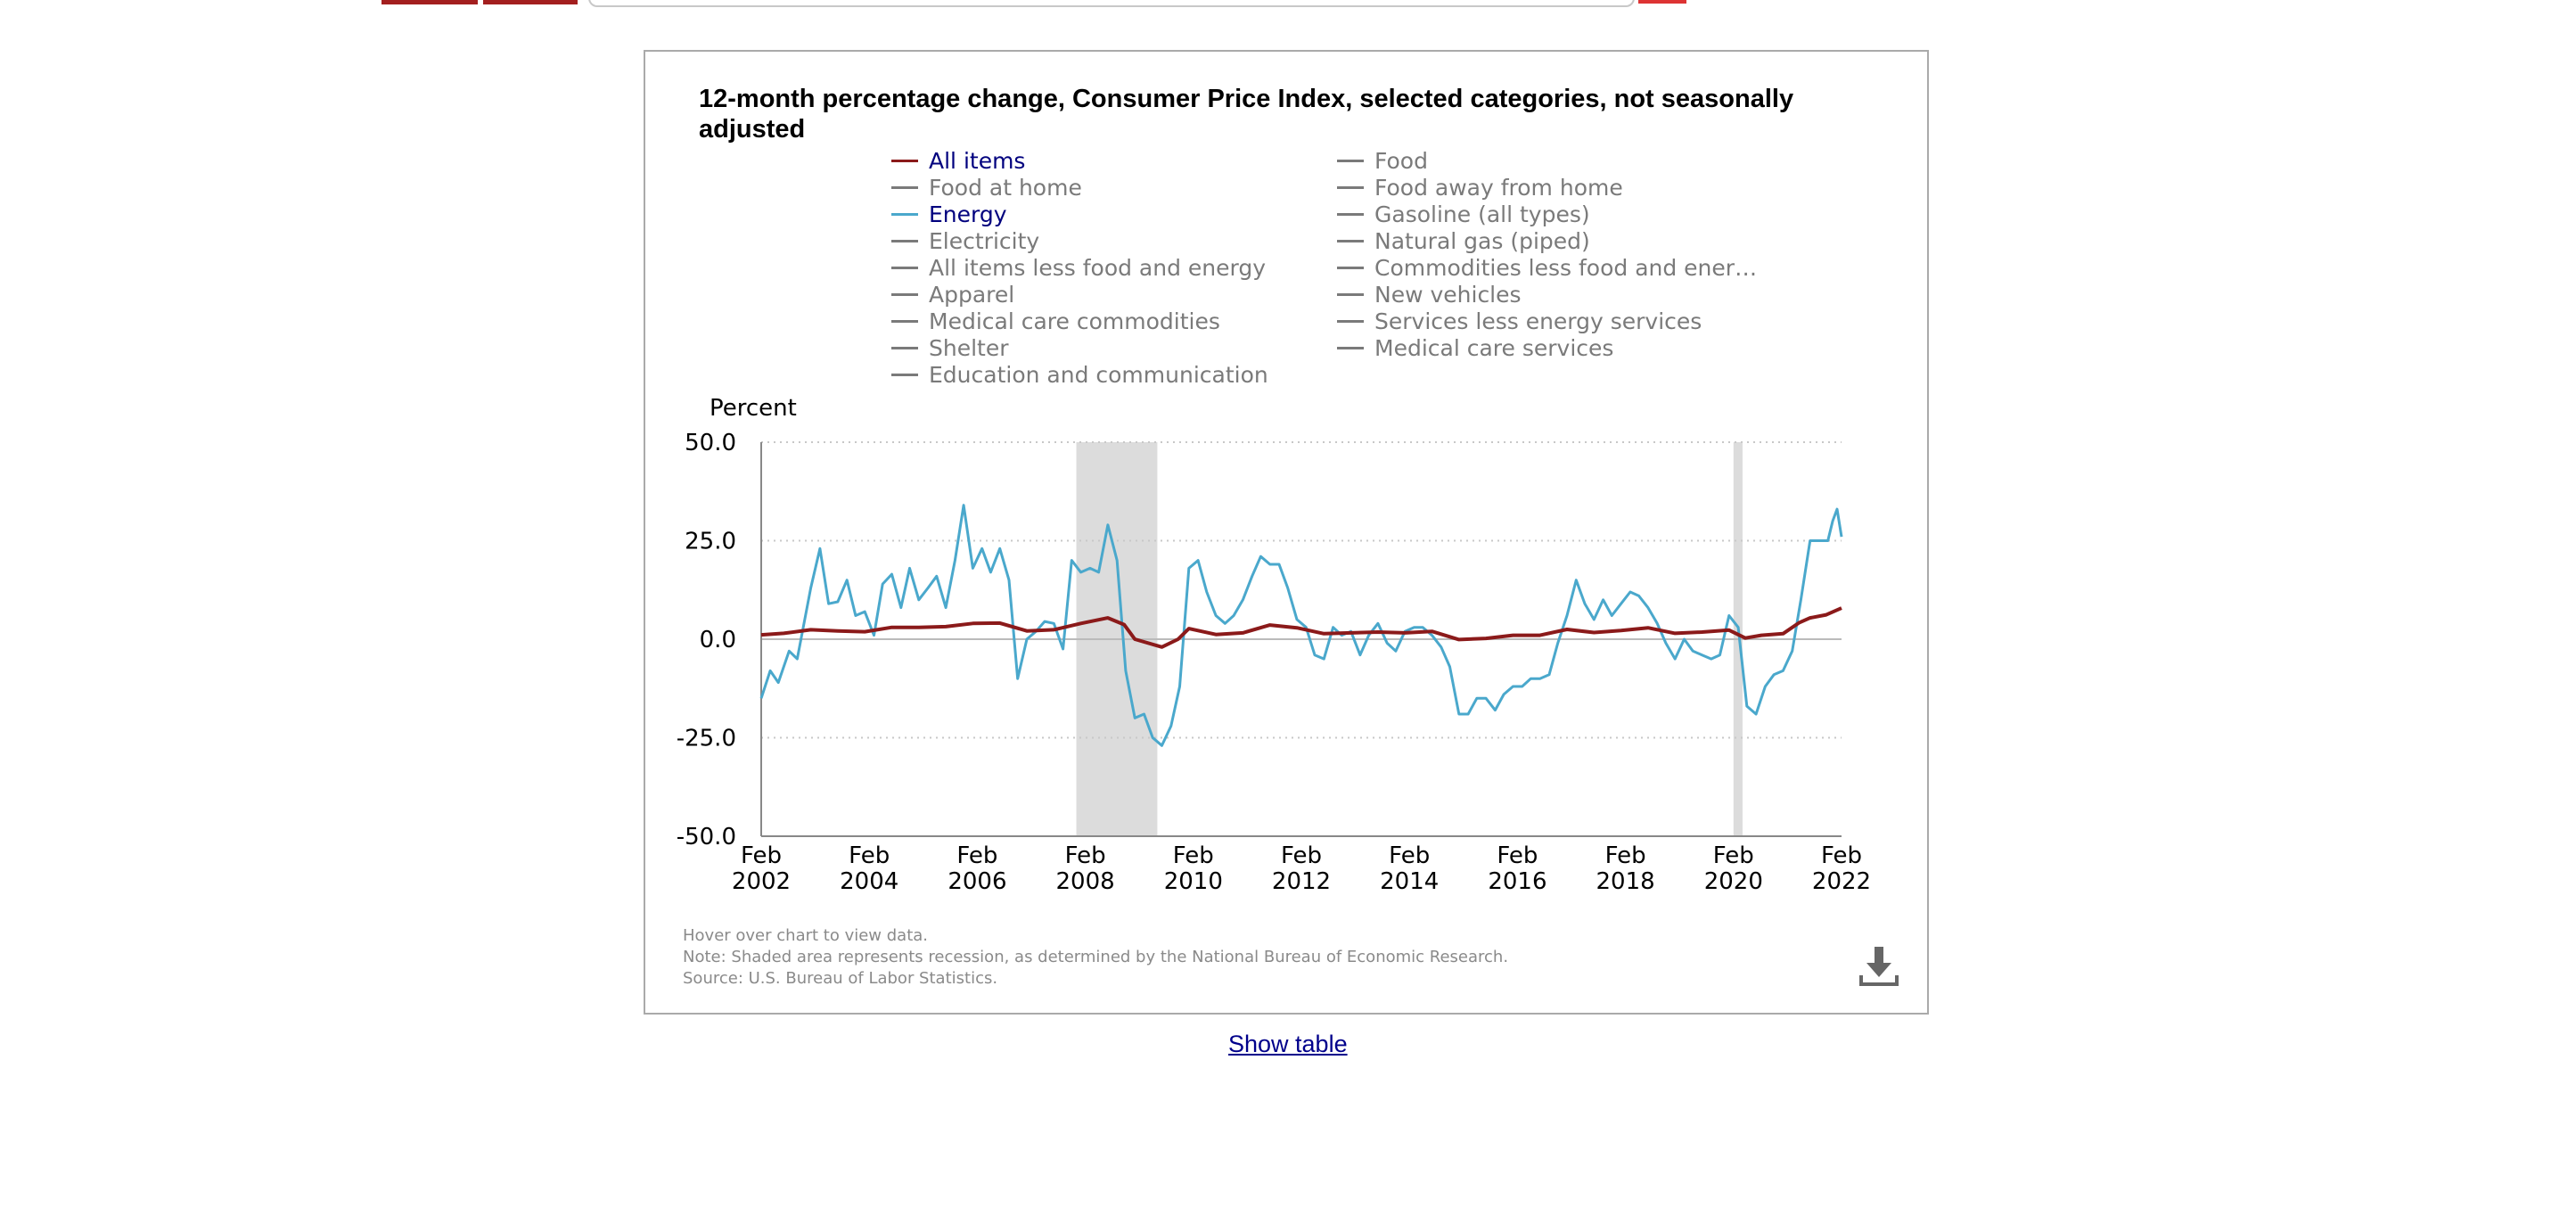 The width and height of the screenshot is (2576, 1216). What do you see at coordinates (977, 881) in the screenshot?
I see `x-tick-label-year: 2006` at bounding box center [977, 881].